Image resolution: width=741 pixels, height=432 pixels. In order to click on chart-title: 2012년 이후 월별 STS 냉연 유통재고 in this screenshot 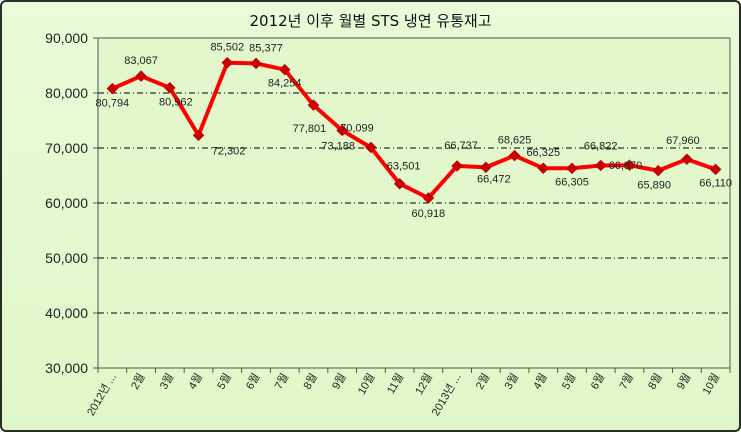, I will do `click(370, 21)`.